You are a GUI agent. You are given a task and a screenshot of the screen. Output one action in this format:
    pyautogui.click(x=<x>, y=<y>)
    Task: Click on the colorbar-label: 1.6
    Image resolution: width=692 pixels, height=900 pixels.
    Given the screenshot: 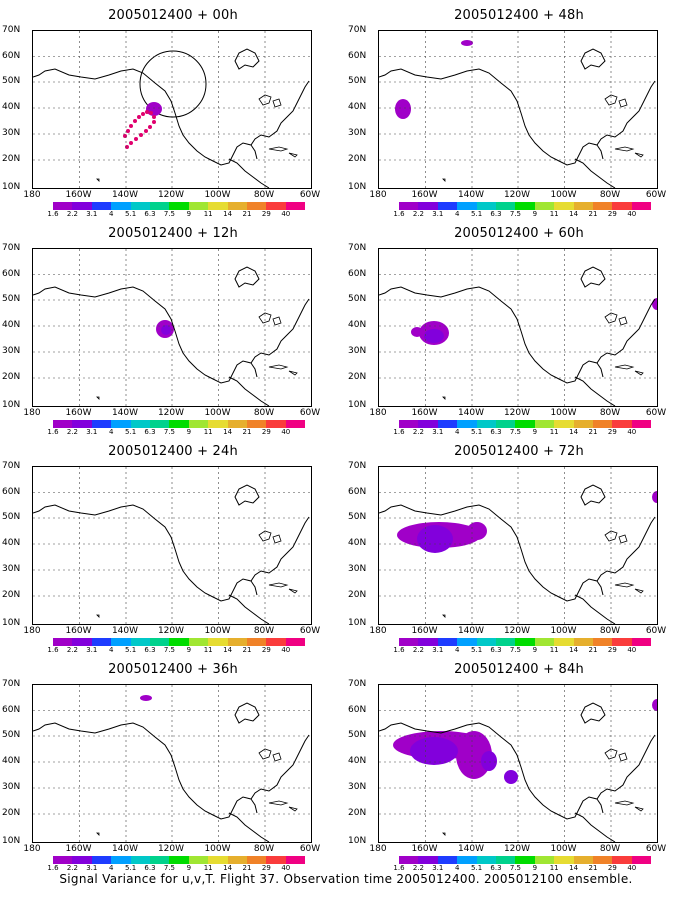 What is the action you would take?
    pyautogui.click(x=399, y=650)
    